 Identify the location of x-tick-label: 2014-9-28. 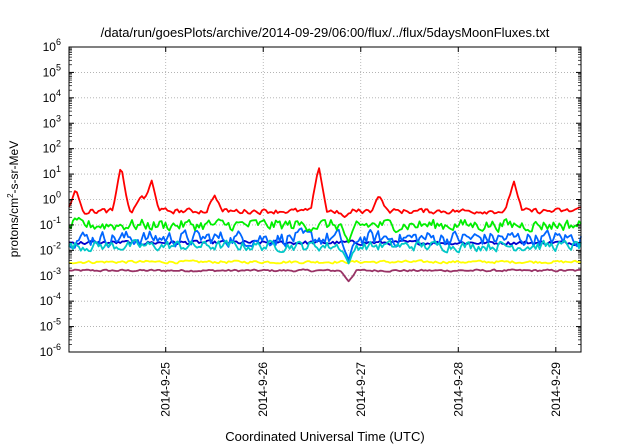
(458, 389).